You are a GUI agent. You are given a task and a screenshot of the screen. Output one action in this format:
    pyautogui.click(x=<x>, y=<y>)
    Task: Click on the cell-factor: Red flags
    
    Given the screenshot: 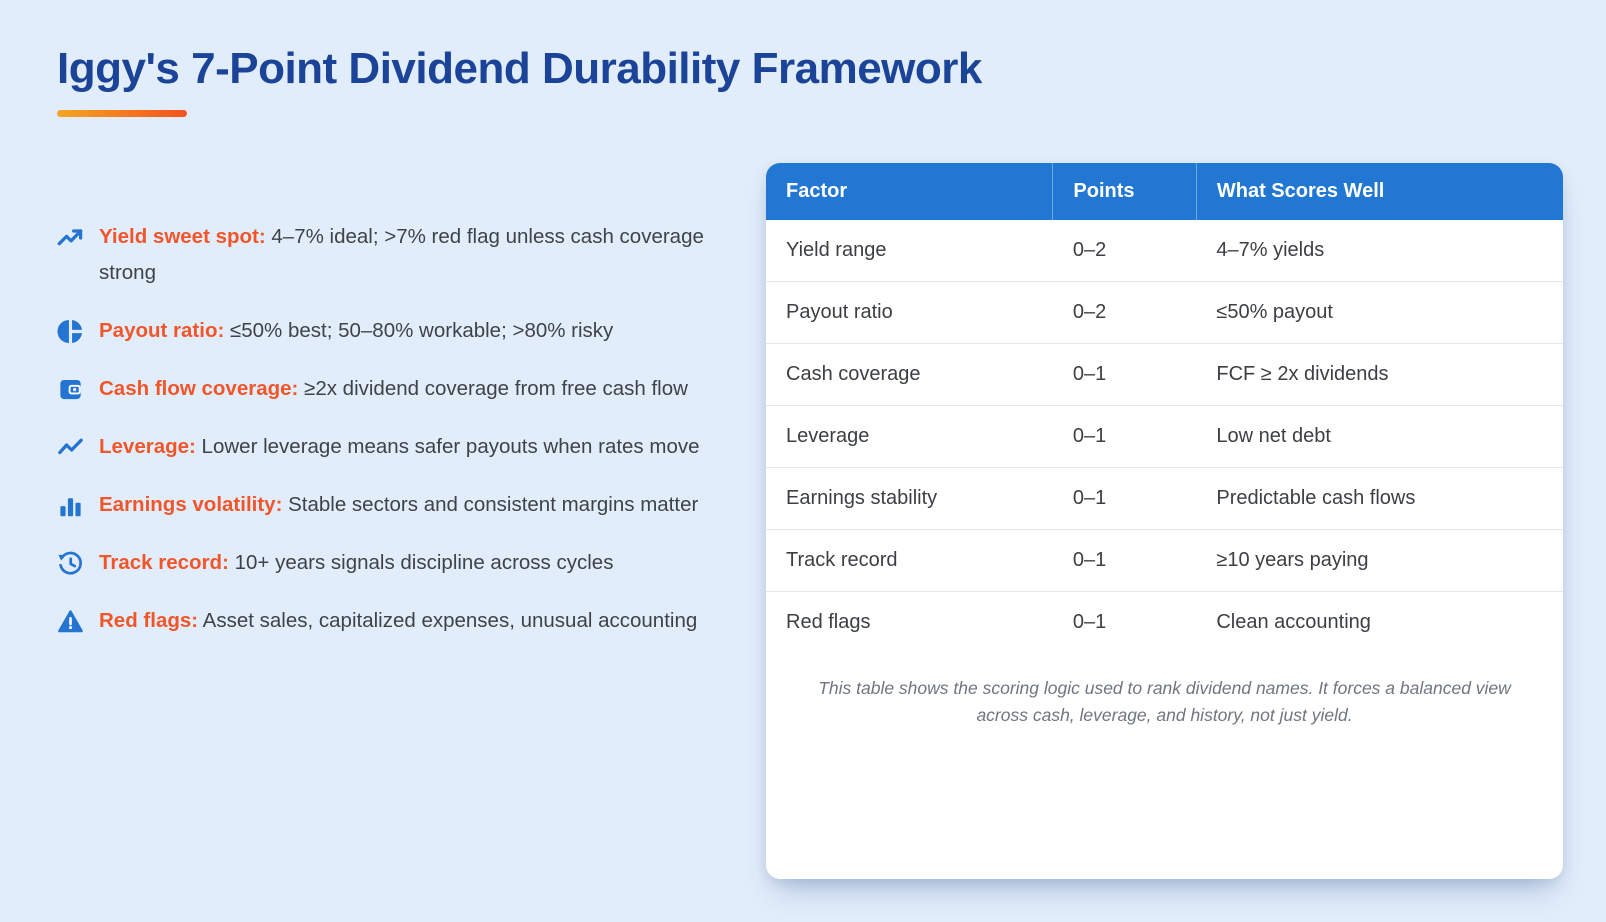 What is the action you would take?
    pyautogui.click(x=828, y=622)
    